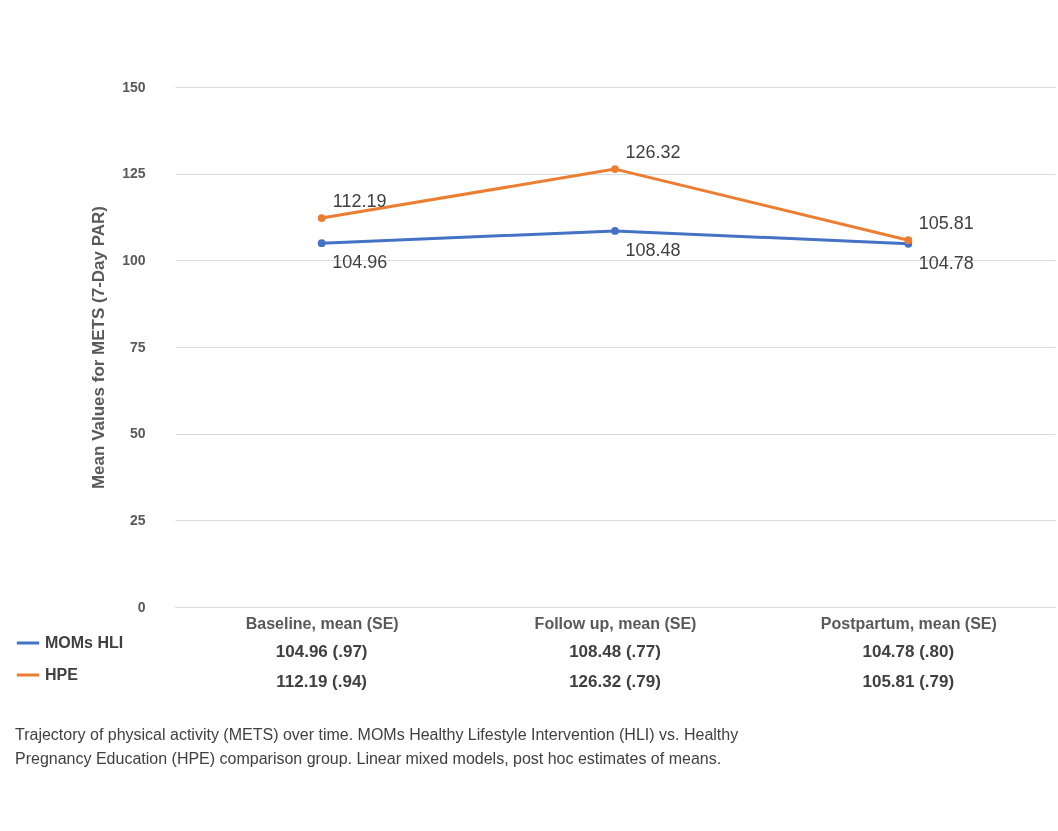 The width and height of the screenshot is (1058, 831). What do you see at coordinates (653, 249) in the screenshot?
I see `annotation: 108.48` at bounding box center [653, 249].